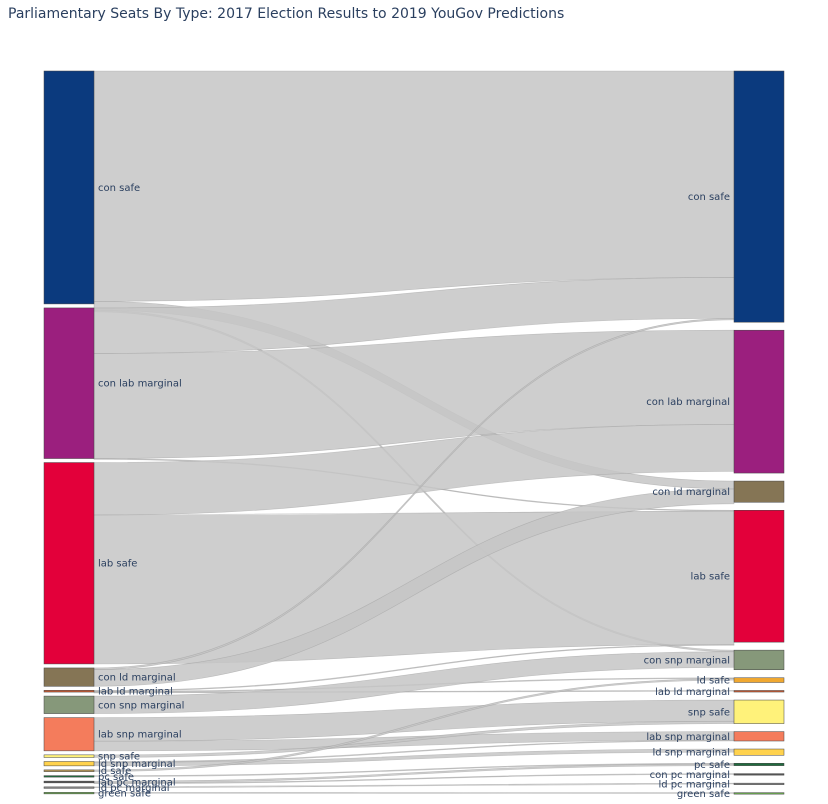 The height and width of the screenshot is (804, 828). Describe the element at coordinates (759, 660) in the screenshot. I see `sankey-node-right-con-snp-marginal` at that location.